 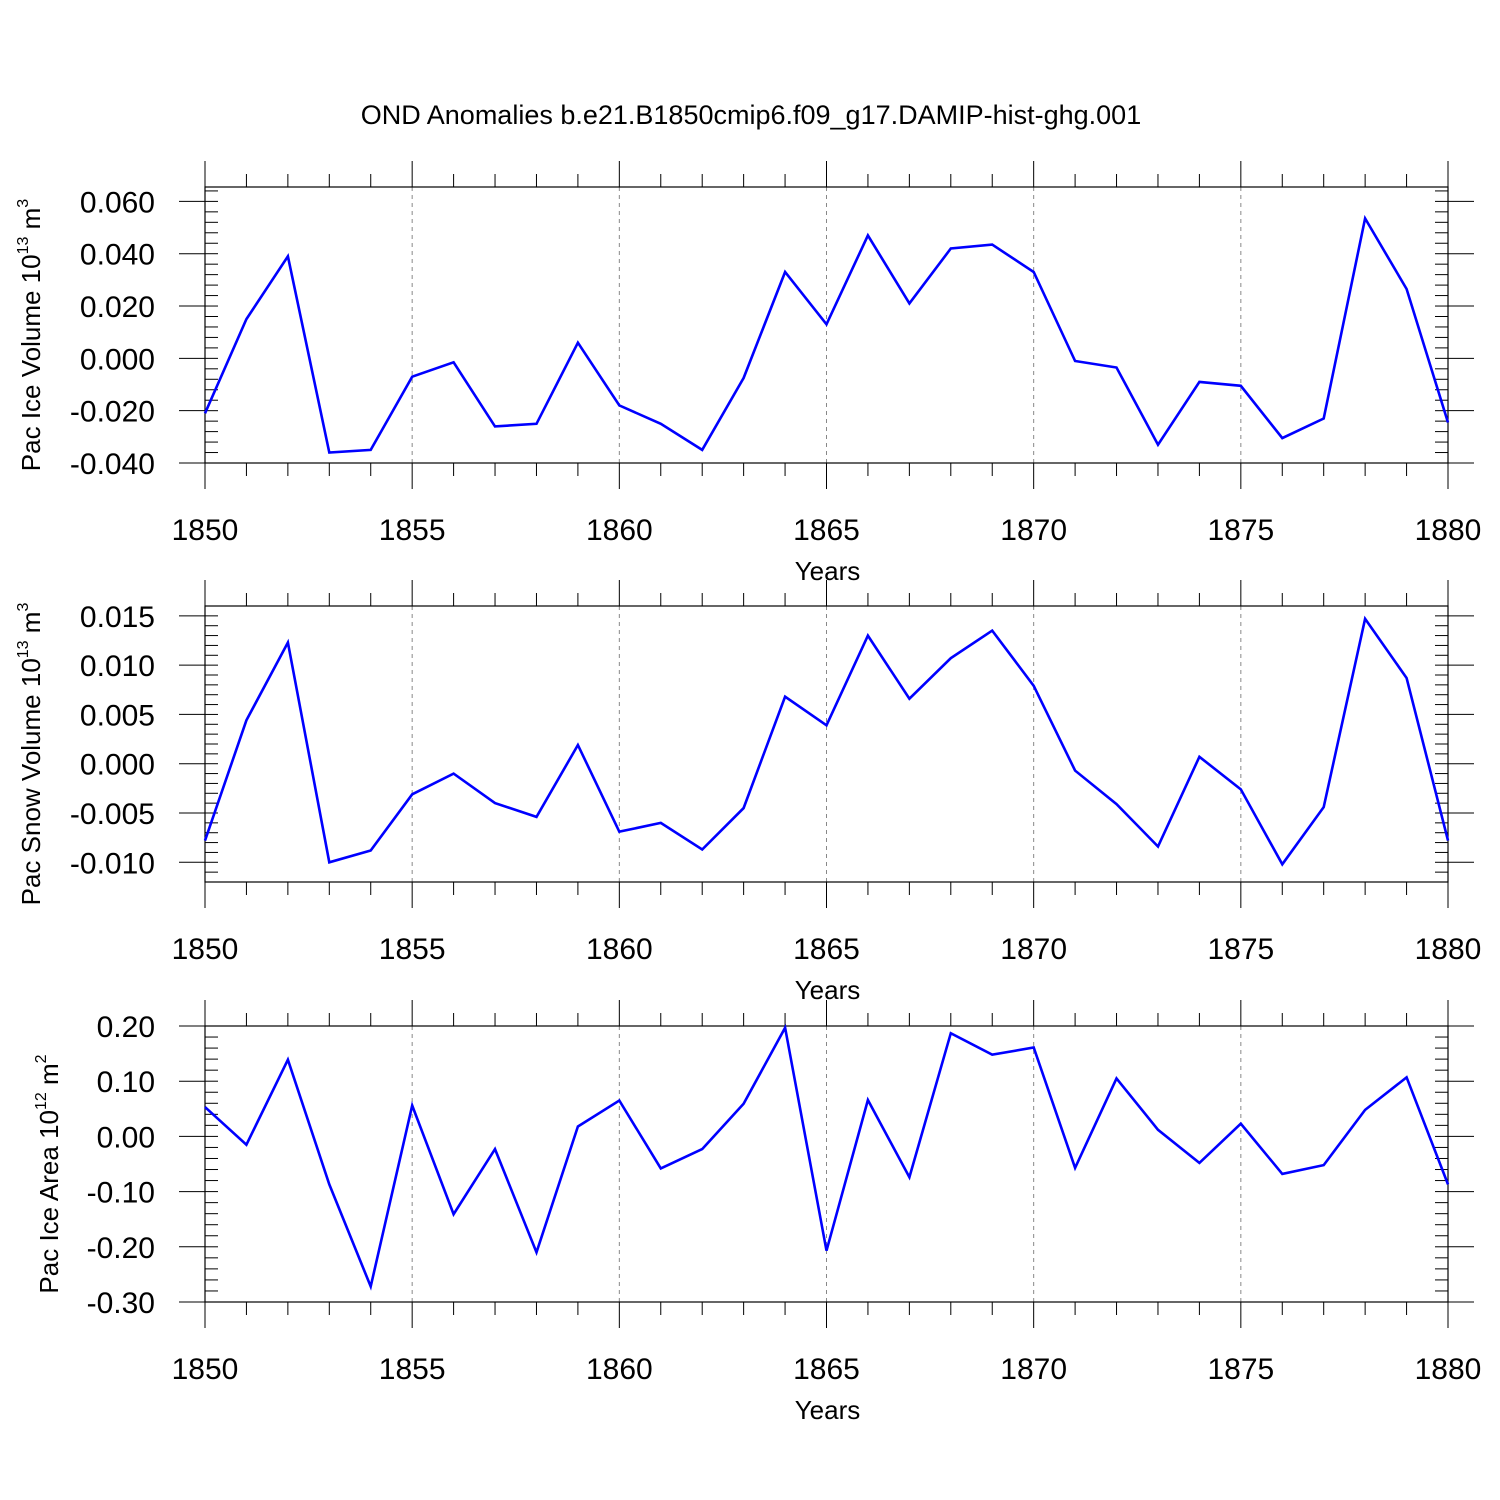 I want to click on y-axis-title-main: Pac Ice Volume 10, so click(x=31, y=362).